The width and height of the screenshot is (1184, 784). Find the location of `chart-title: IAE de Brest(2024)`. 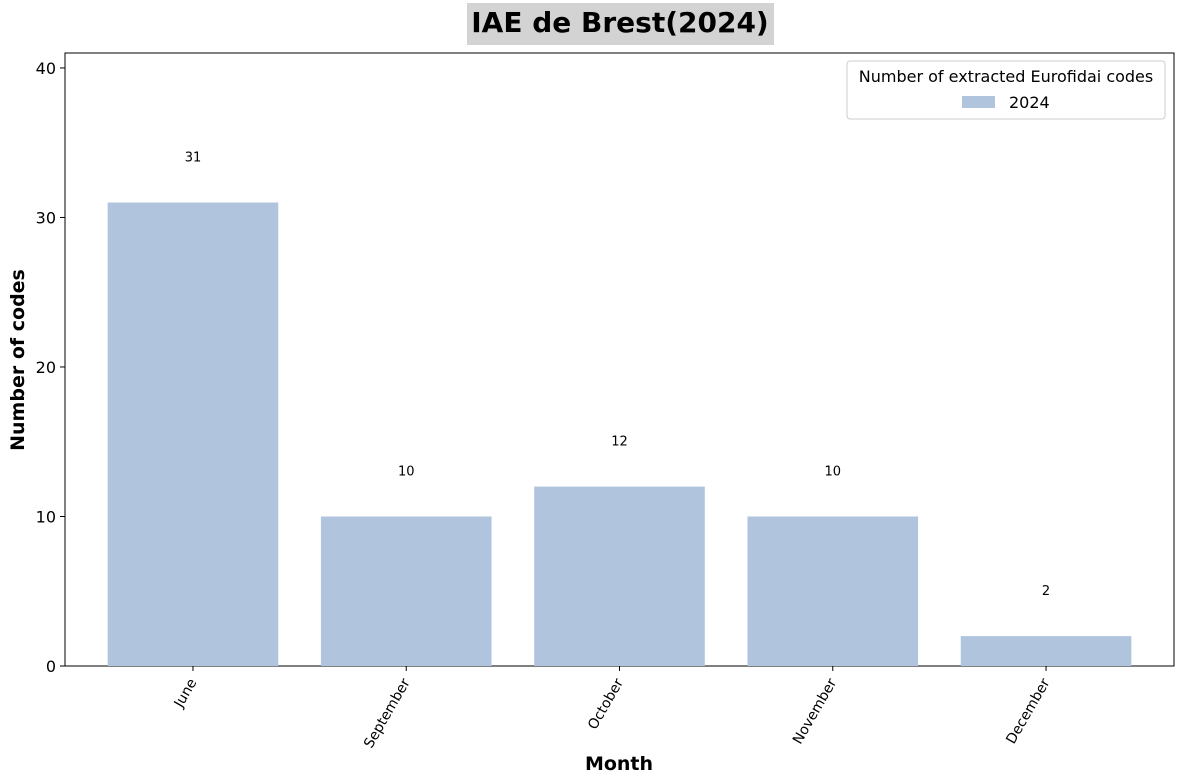

chart-title: IAE de Brest(2024) is located at coordinates (619, 22).